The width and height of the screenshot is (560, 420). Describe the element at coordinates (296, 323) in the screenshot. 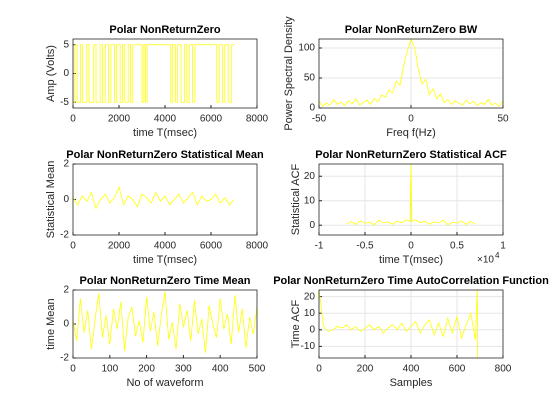

I see `y-axis-label: Time ACF` at that location.